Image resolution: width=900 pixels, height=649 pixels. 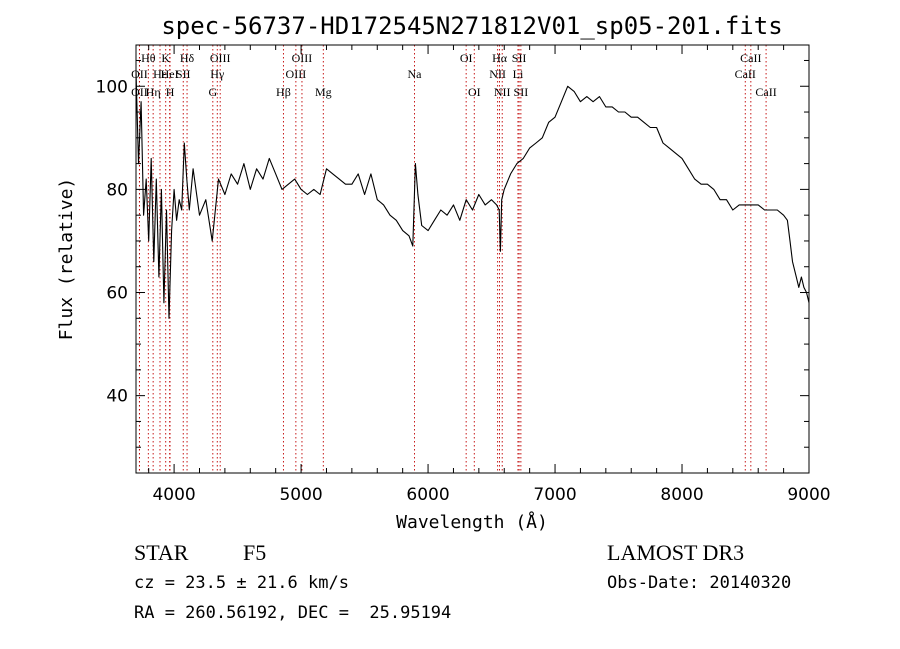 What do you see at coordinates (466, 58) in the screenshot?
I see `line-label-18: OI` at bounding box center [466, 58].